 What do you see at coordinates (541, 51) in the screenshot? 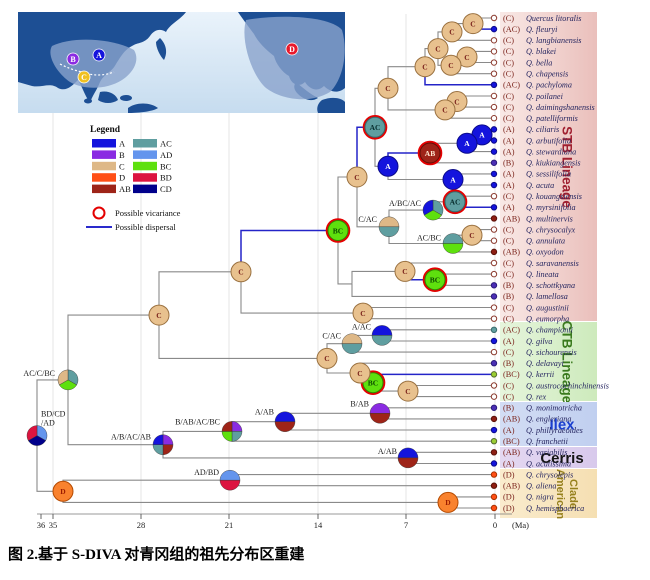
I see `tip-species-name: Q. blakei` at bounding box center [541, 51].